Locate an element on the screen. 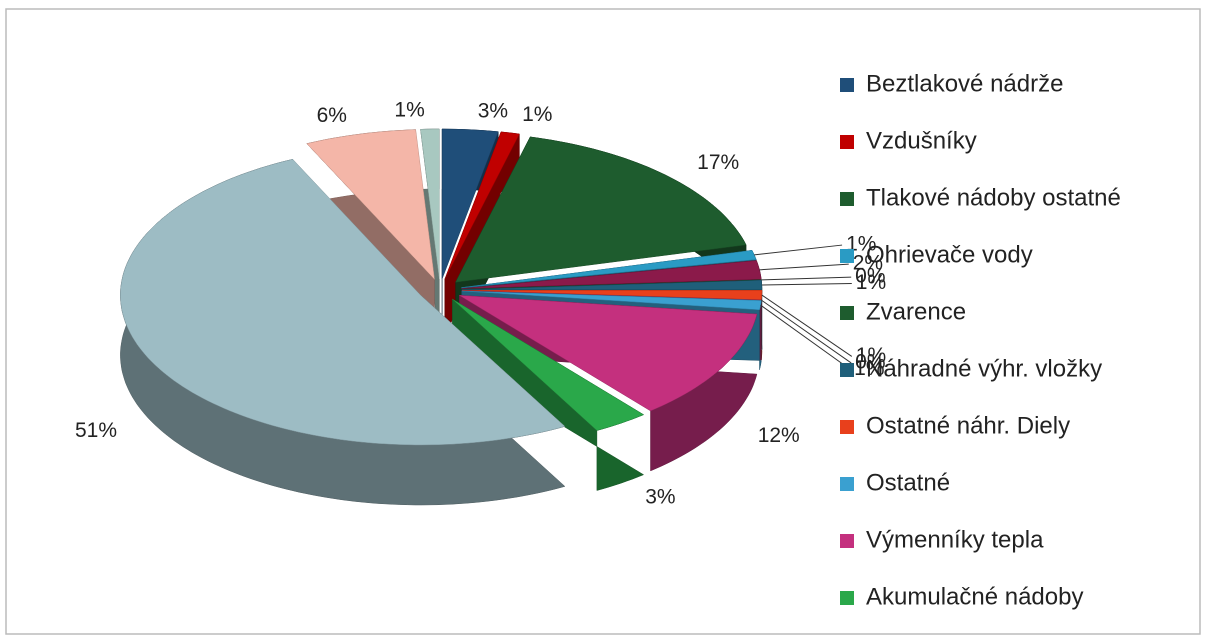 Image resolution: width=1206 pixels, height=641 pixels. legend-label: Ohrievače vody is located at coordinates (949, 254).